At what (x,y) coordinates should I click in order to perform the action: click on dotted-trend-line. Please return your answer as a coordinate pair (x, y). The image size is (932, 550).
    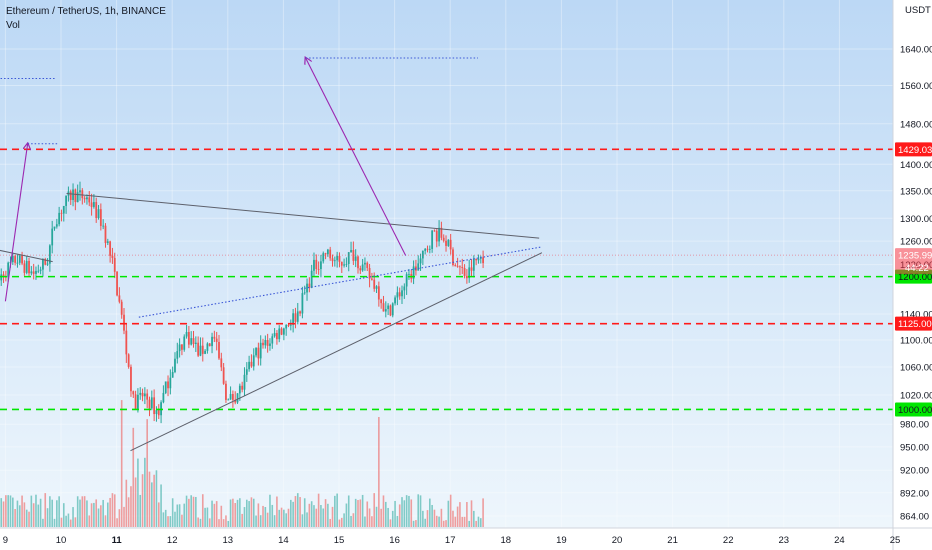
    Looking at the image, I should click on (340, 282).